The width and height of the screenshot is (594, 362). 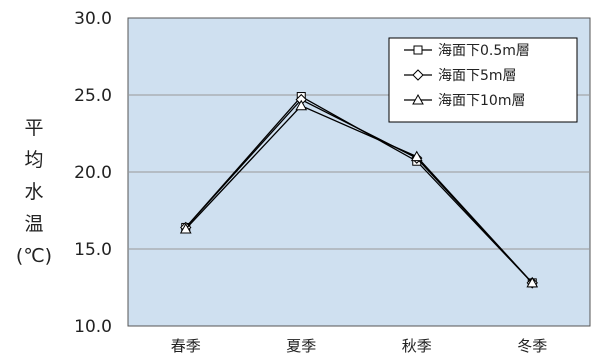 What do you see at coordinates (34, 128) in the screenshot?
I see `y-title-char: 平` at bounding box center [34, 128].